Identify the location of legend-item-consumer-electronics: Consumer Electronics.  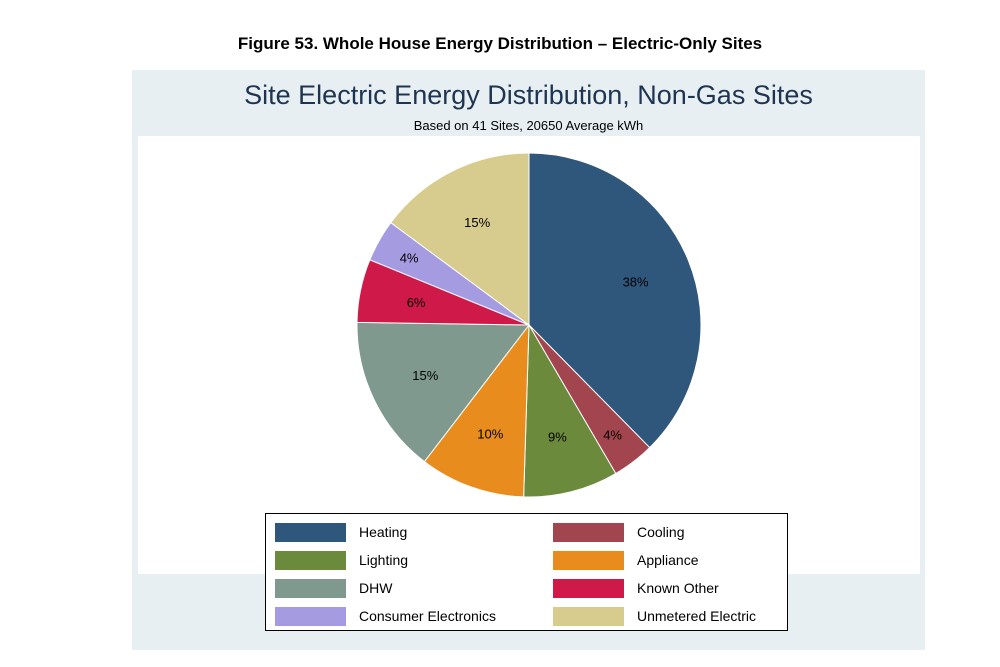
(385, 616).